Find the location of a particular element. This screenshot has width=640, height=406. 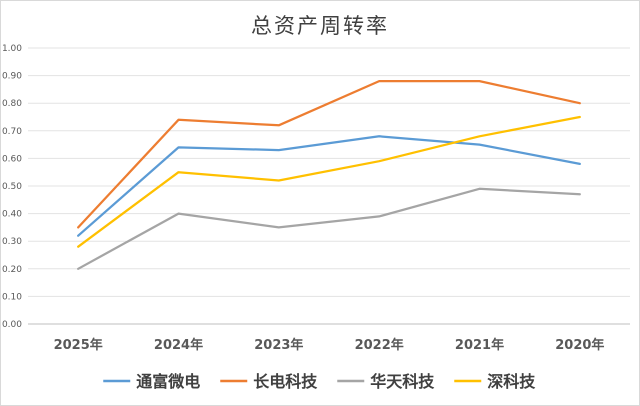

legend-label: 华天科技 is located at coordinates (402, 381).